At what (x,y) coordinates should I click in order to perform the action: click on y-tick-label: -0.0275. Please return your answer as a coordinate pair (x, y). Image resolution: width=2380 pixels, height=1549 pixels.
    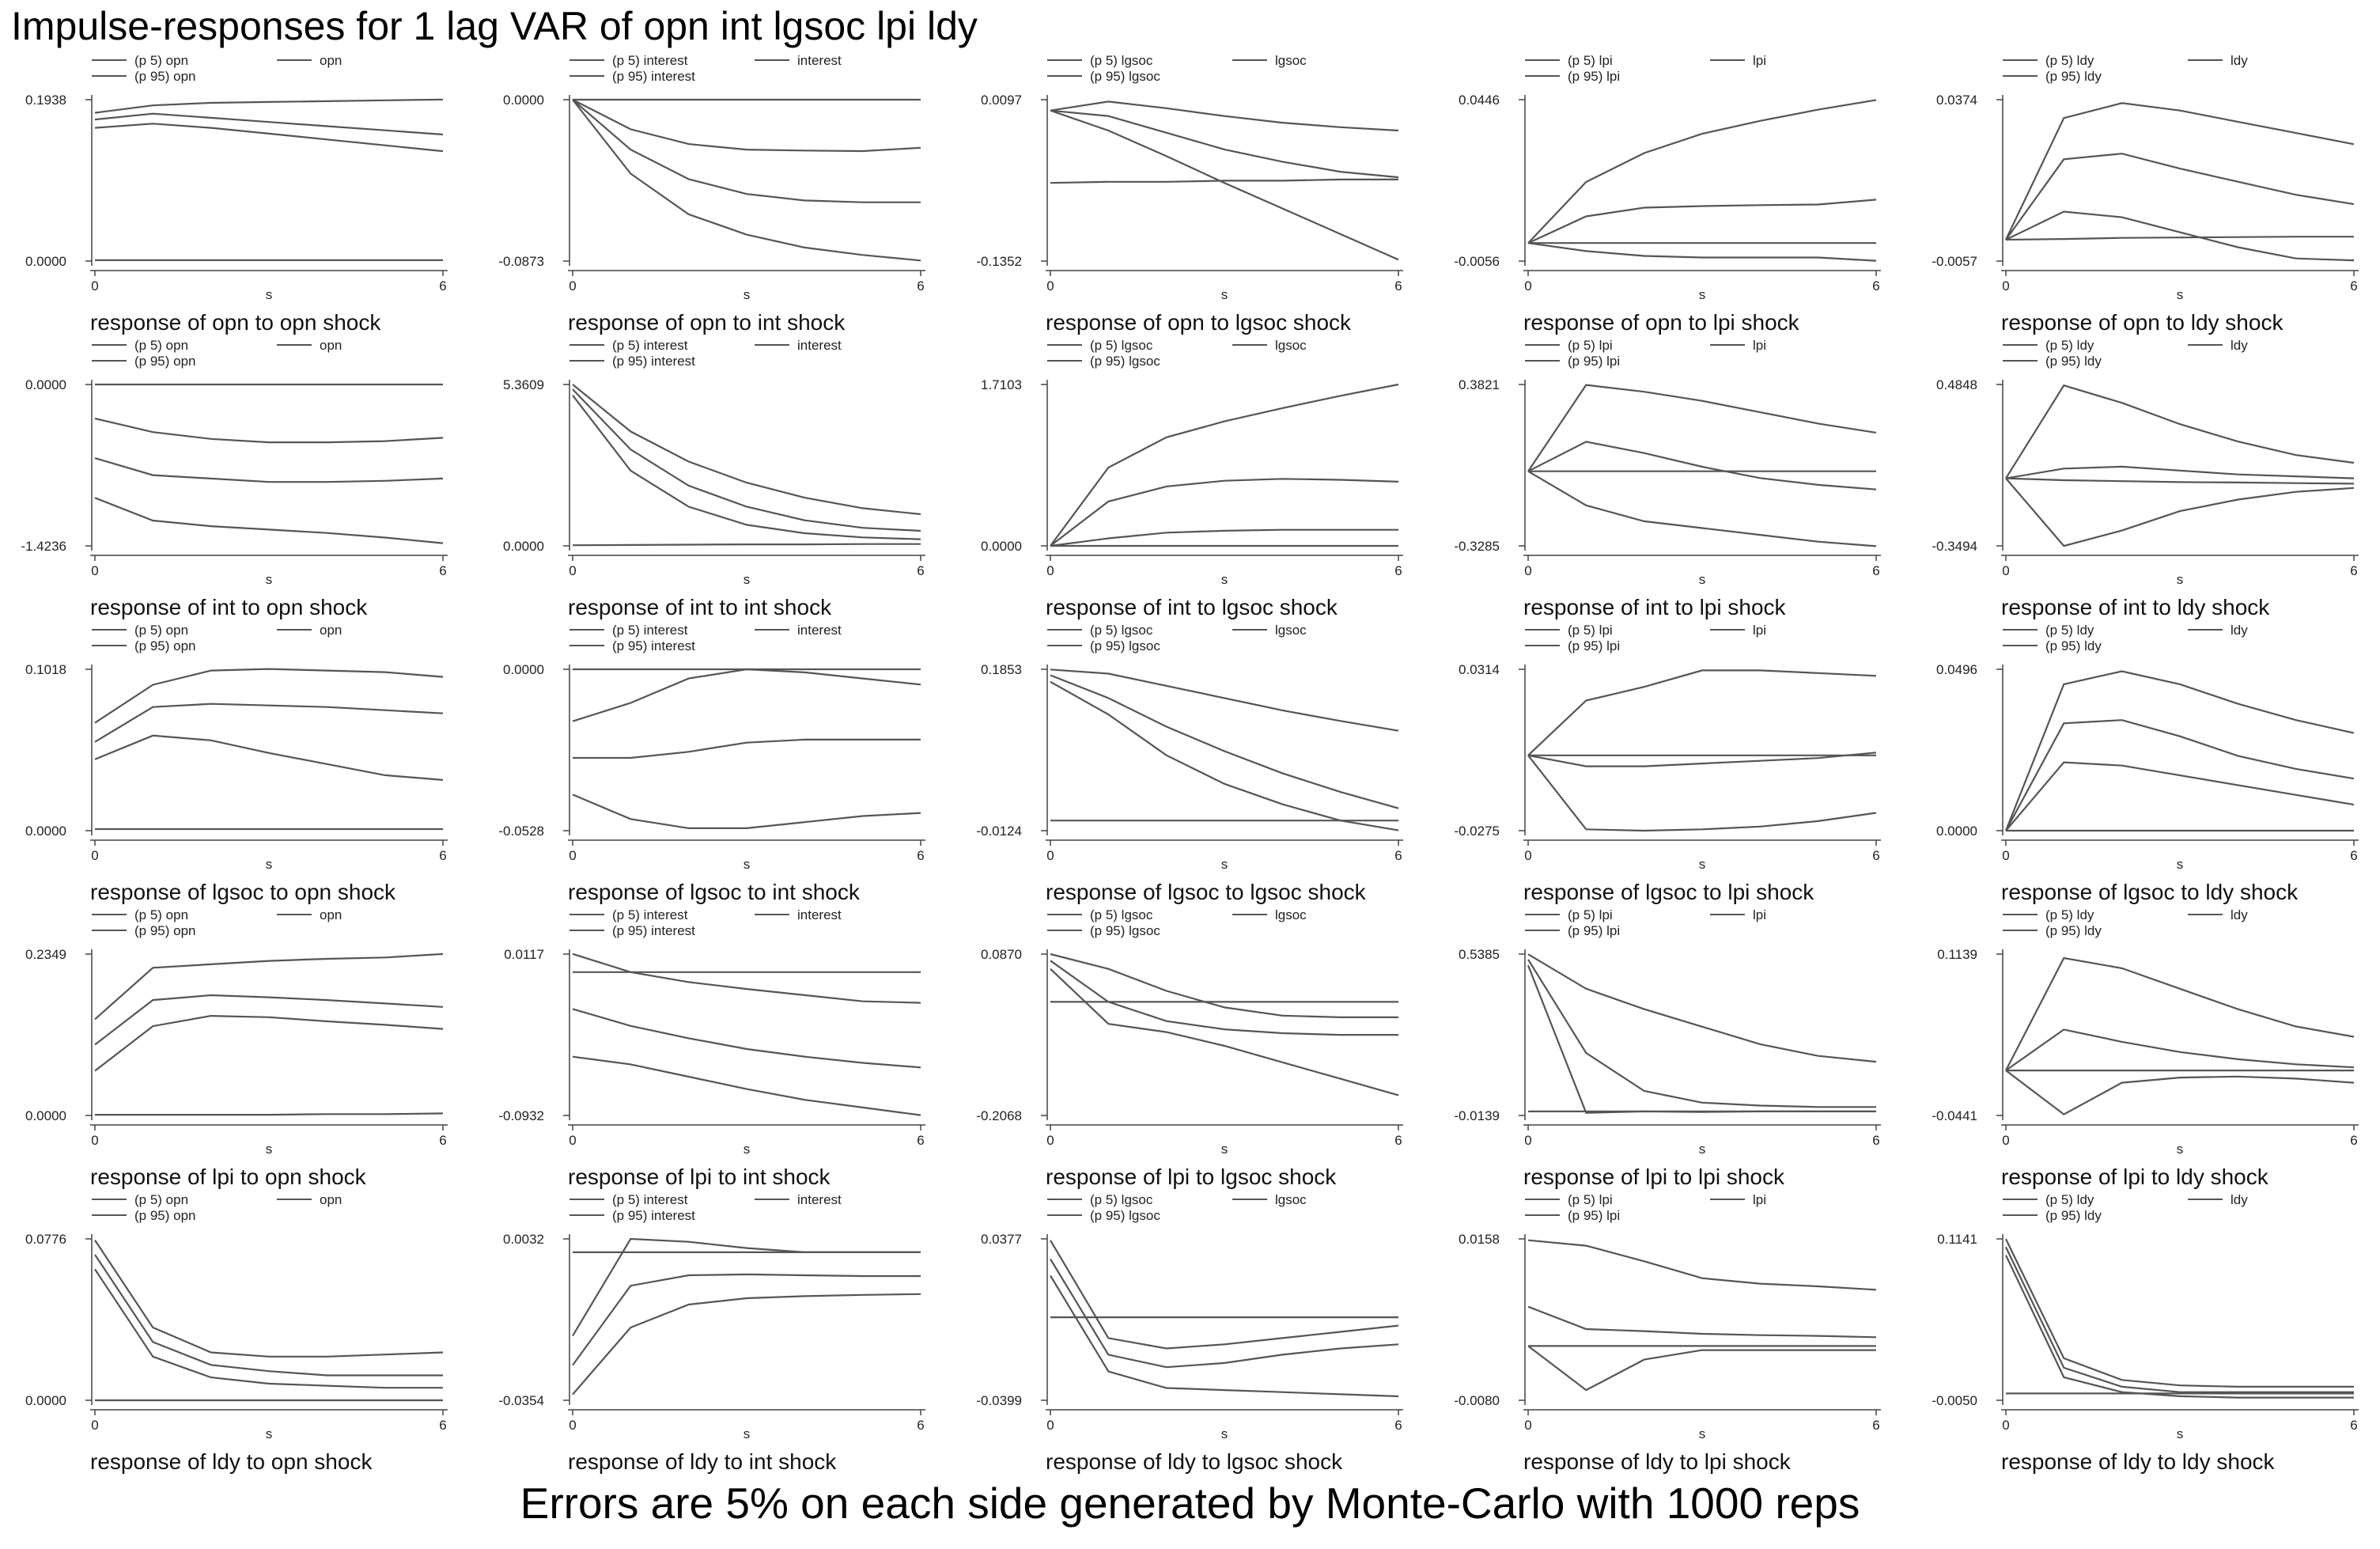
    Looking at the image, I should click on (1477, 831).